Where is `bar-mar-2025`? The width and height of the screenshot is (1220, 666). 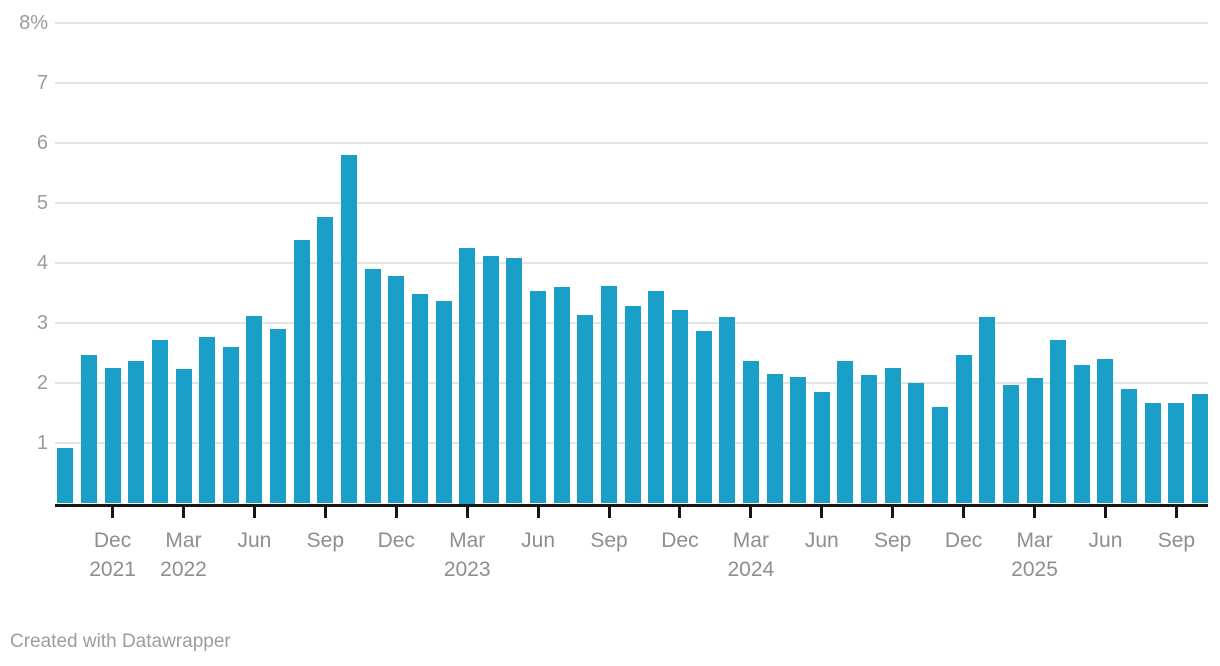 bar-mar-2025 is located at coordinates (1034, 440).